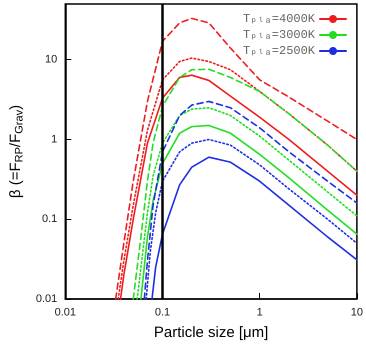  Describe the element at coordinates (51, 60) in the screenshot. I see `y-tick-label: 10` at that location.